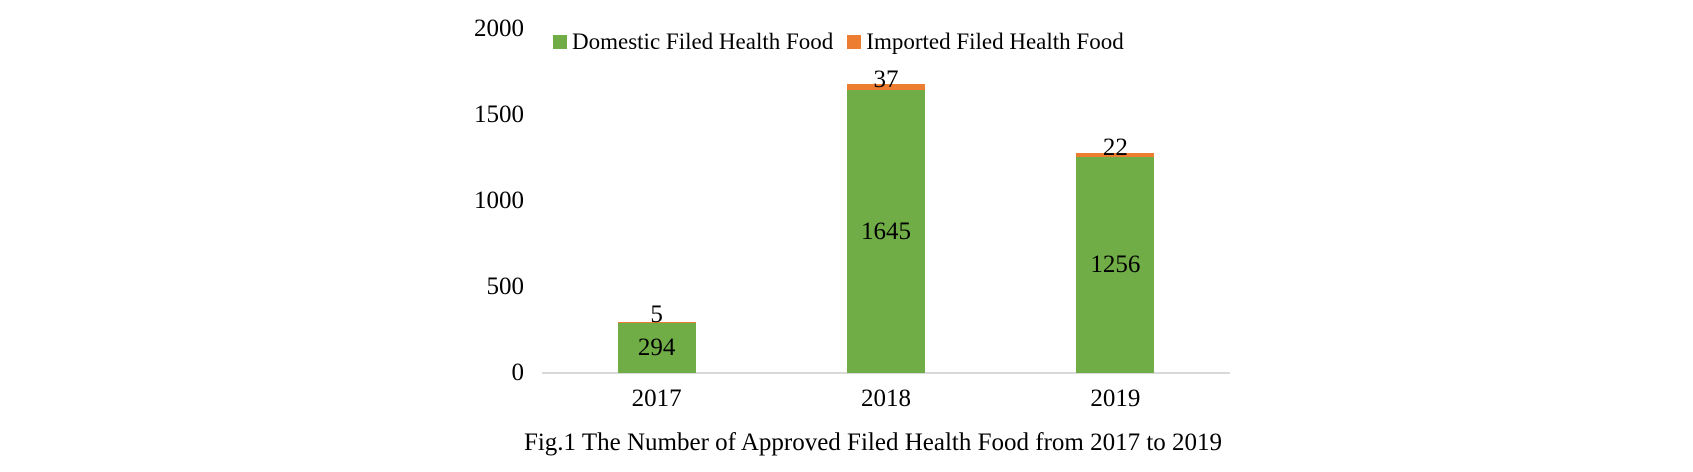  I want to click on data-label: 5, so click(656, 314).